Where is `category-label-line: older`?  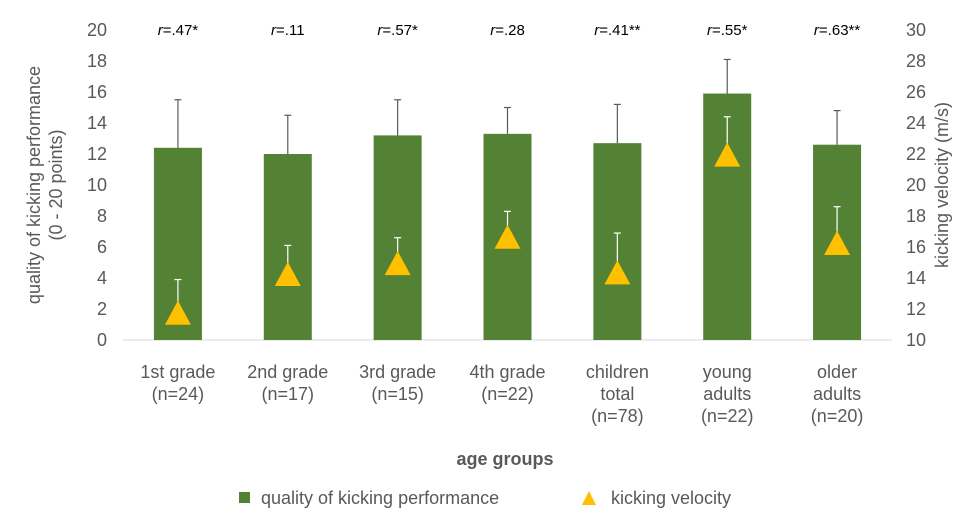
category-label-line: older is located at coordinates (837, 372).